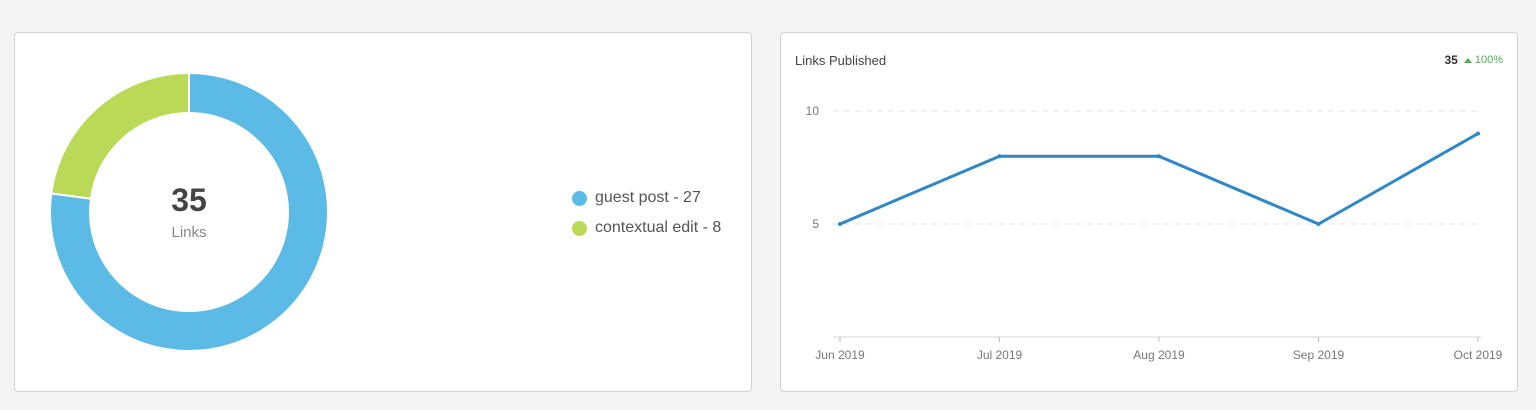 The width and height of the screenshot is (1536, 410). I want to click on donut-chart: 35 Links, so click(189, 211).